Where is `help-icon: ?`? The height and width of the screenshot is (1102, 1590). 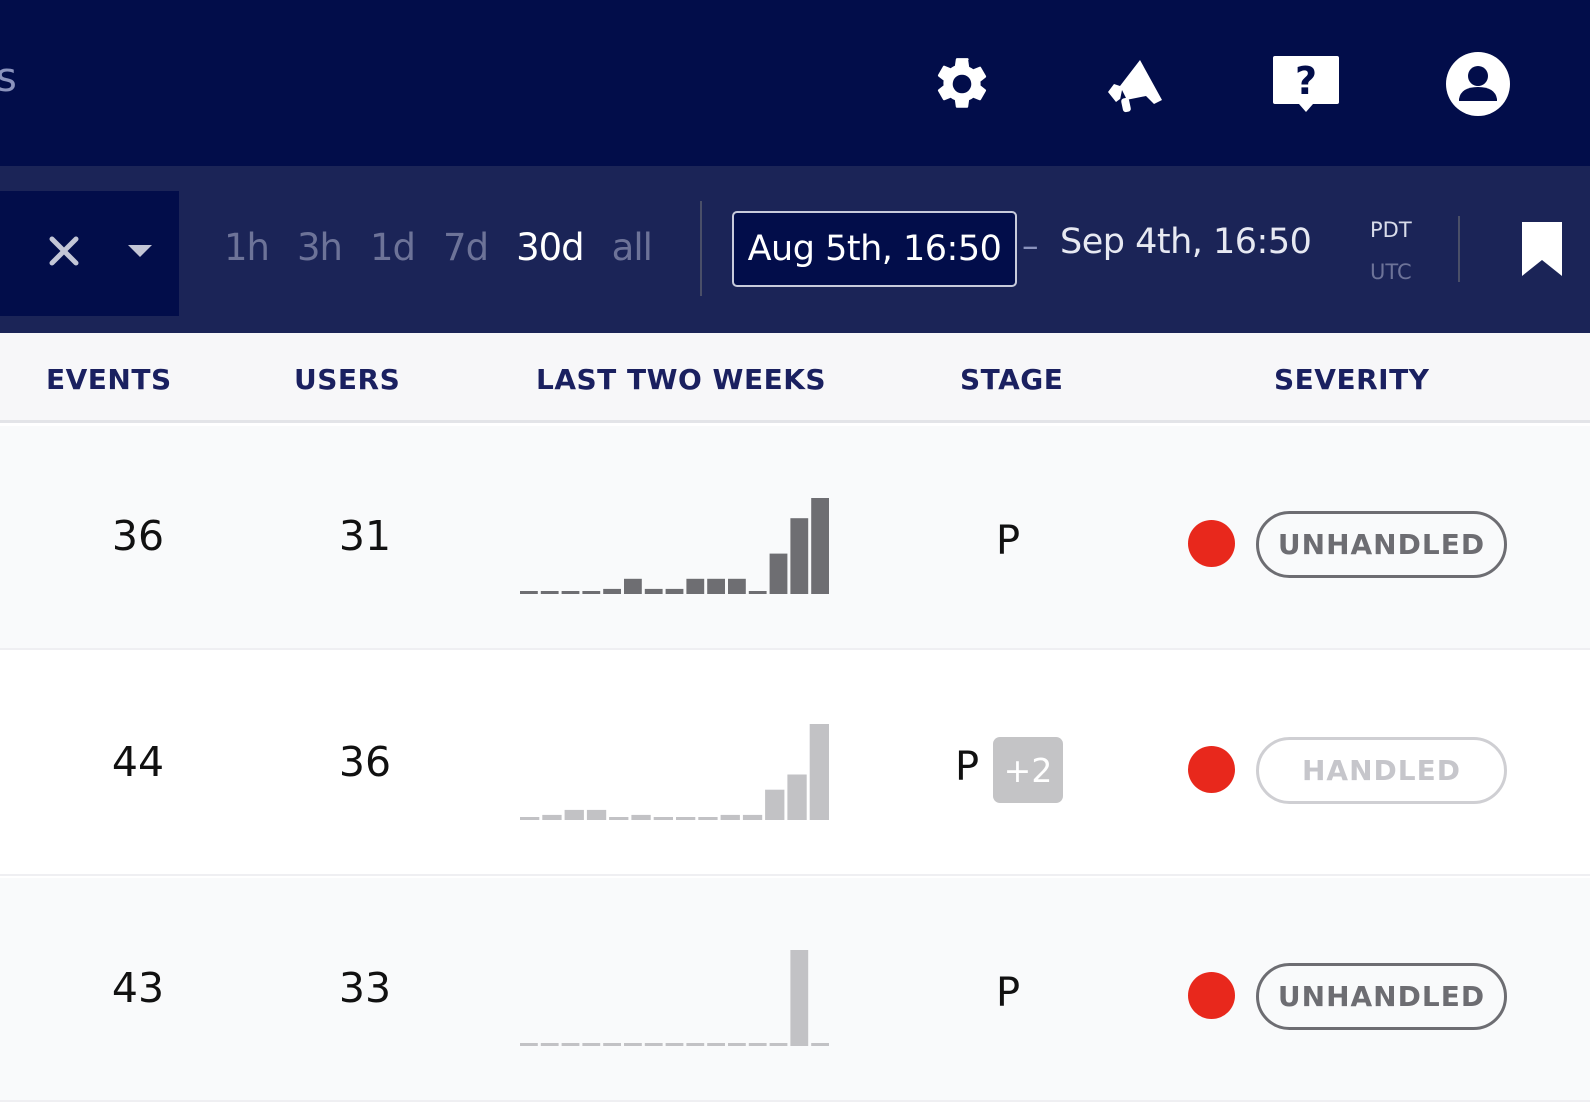
help-icon: ? is located at coordinates (1306, 84).